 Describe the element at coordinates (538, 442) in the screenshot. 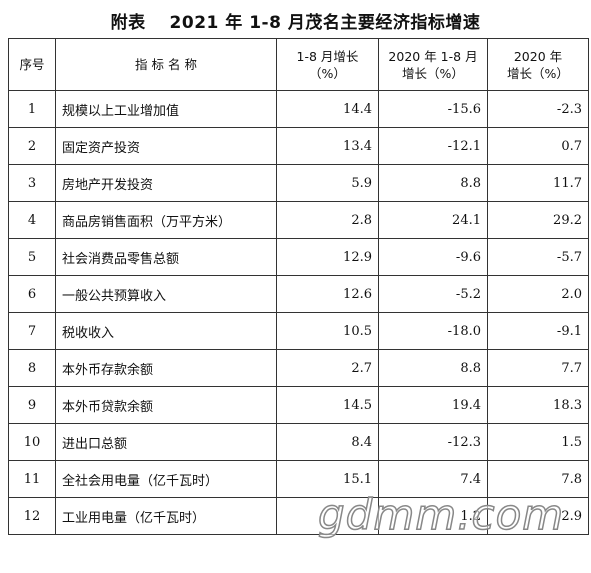

I see `table-cell: 1.5` at that location.